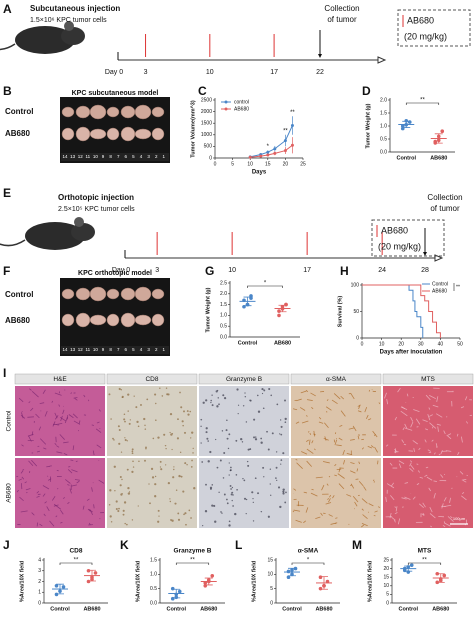 The height and width of the screenshot is (619, 474). Describe the element at coordinates (121, 270) in the screenshot. I see `day-label: Day 0` at that location.